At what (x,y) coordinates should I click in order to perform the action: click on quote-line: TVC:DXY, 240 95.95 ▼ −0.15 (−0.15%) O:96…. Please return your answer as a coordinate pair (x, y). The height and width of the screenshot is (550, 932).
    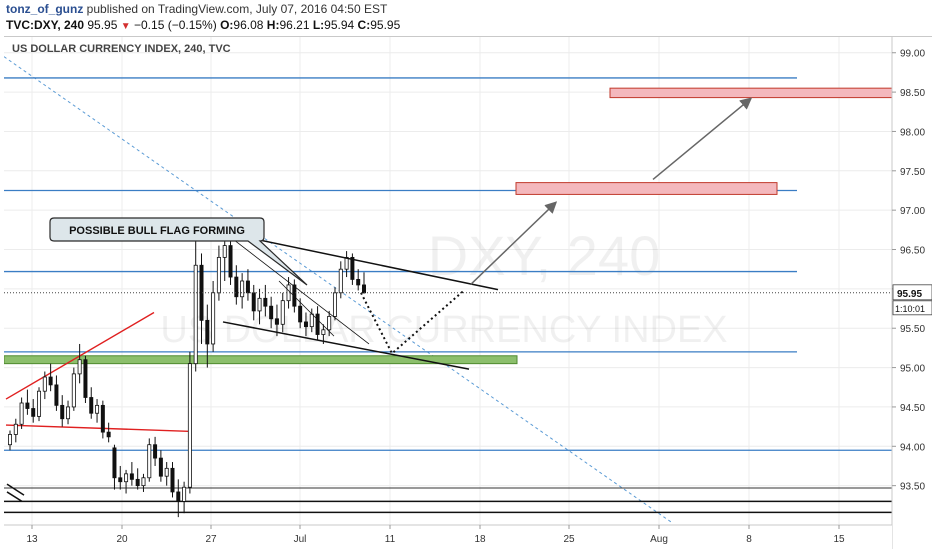
    Looking at the image, I should click on (203, 25).